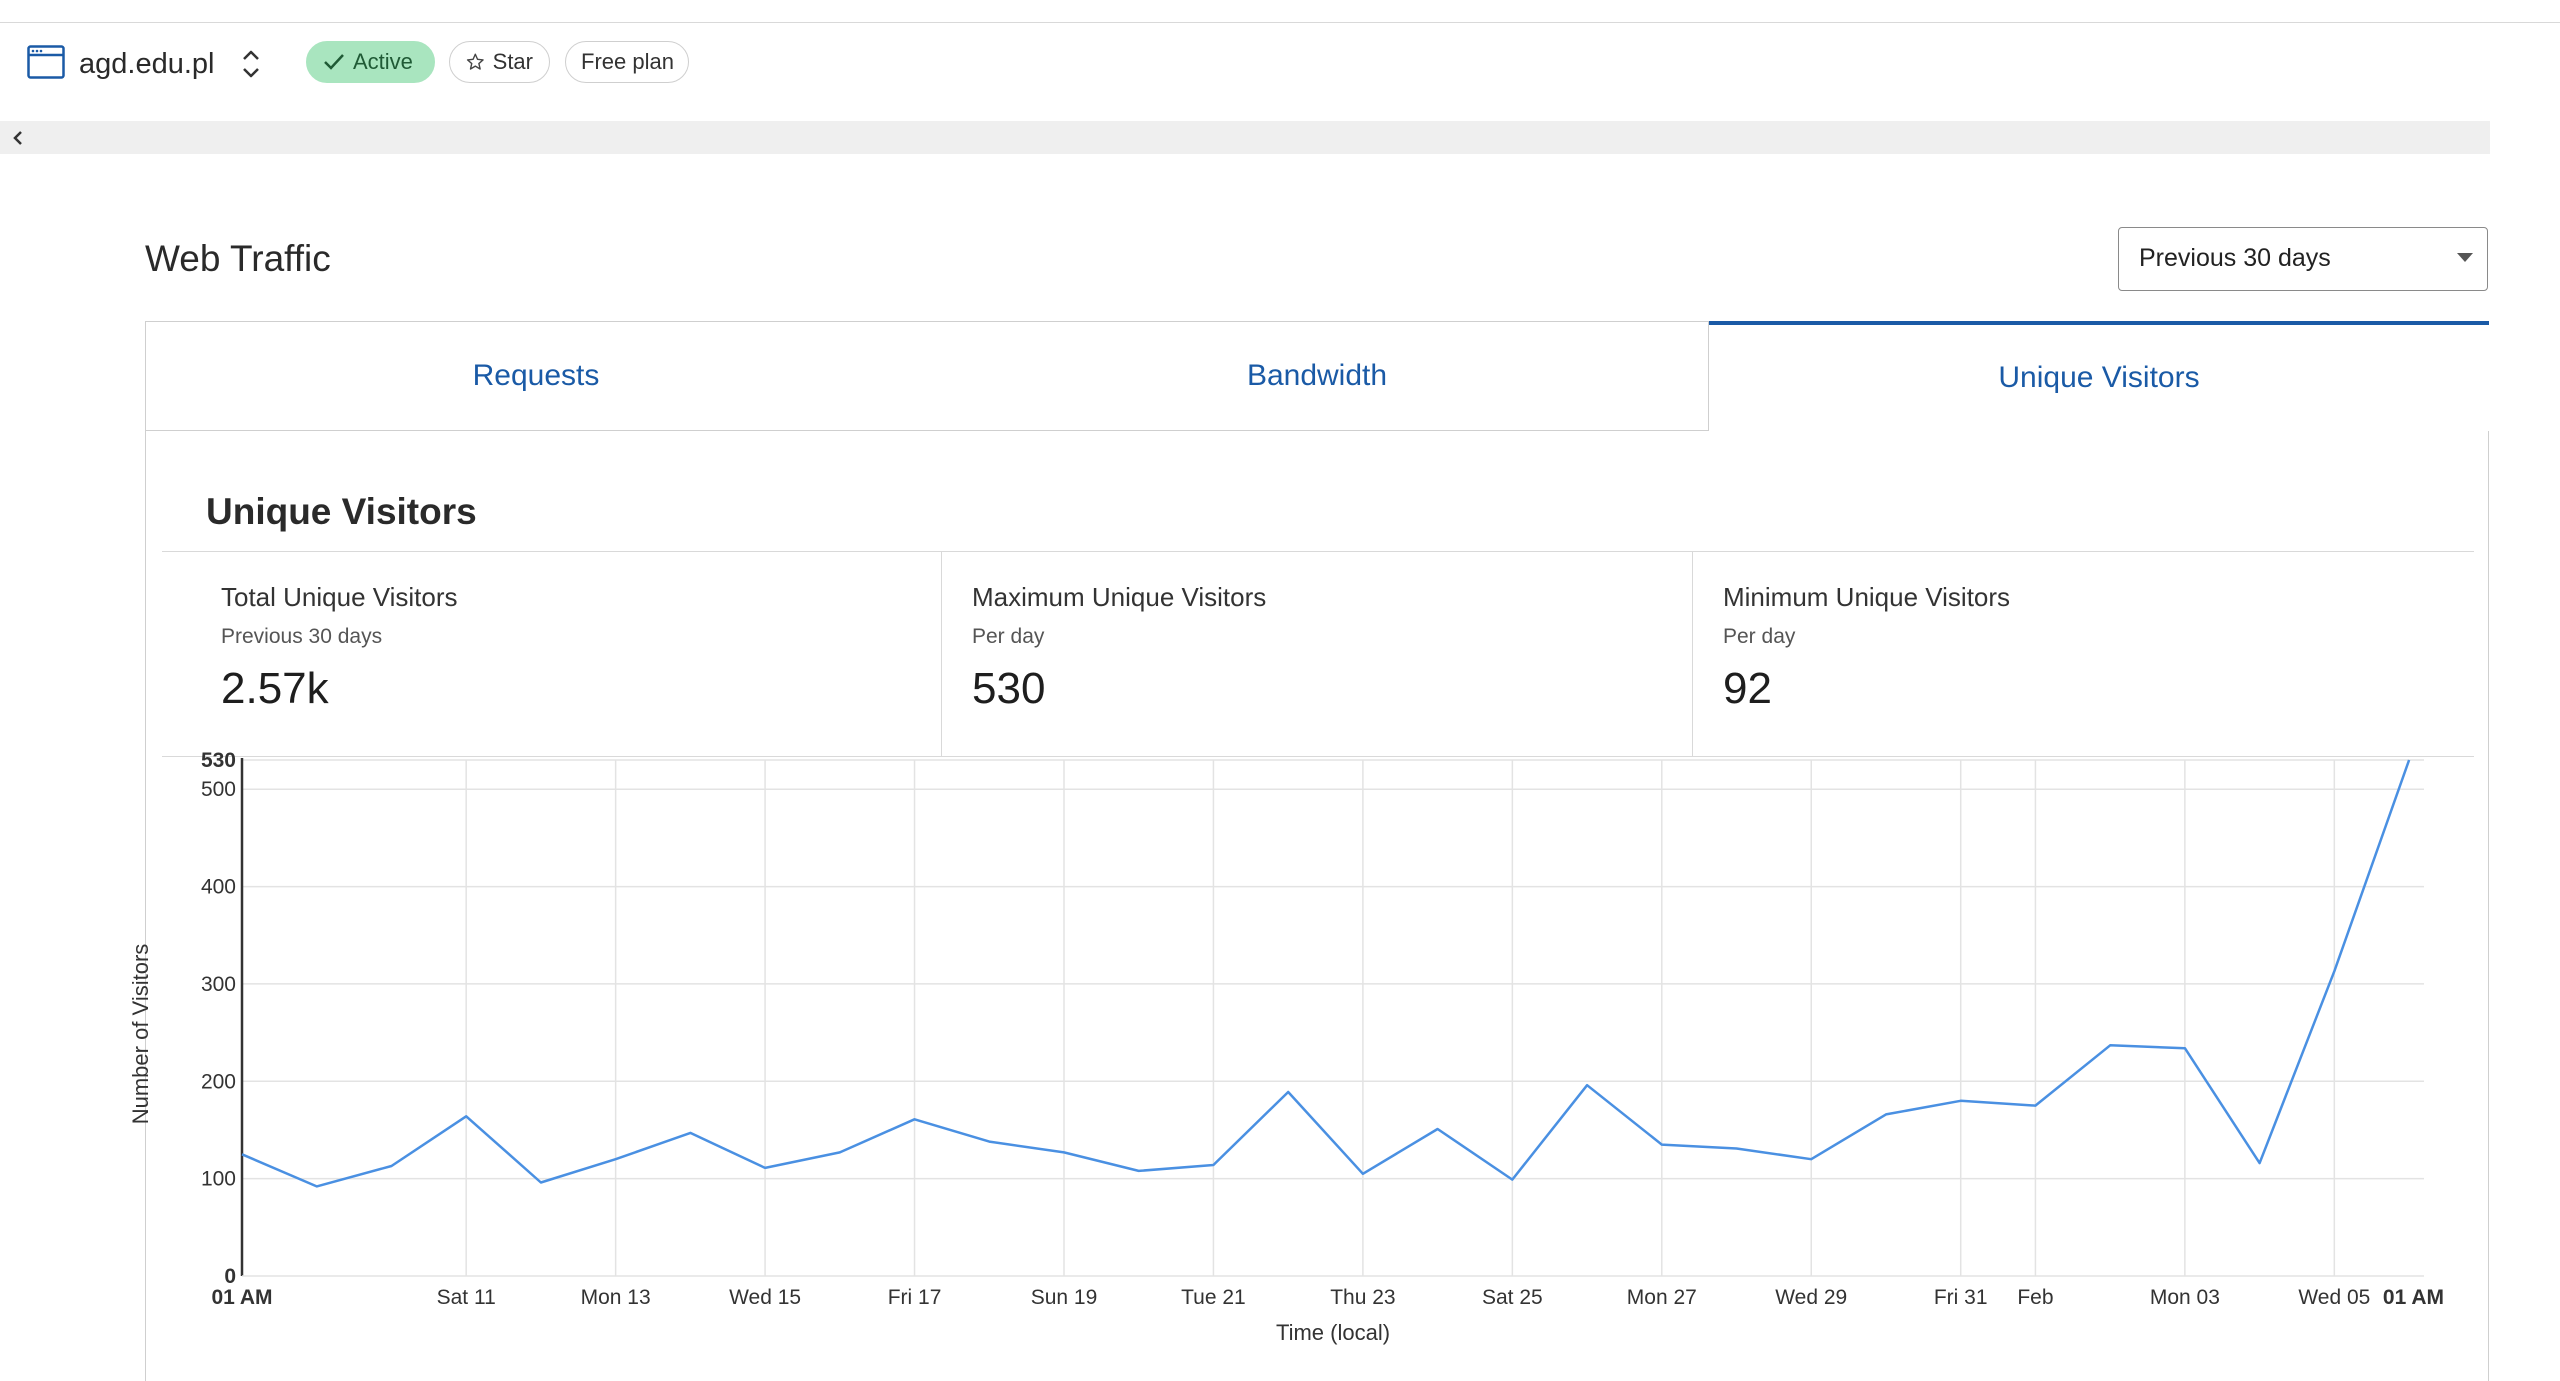 The width and height of the screenshot is (2560, 1381). I want to click on panel-divider, so click(1318, 551).